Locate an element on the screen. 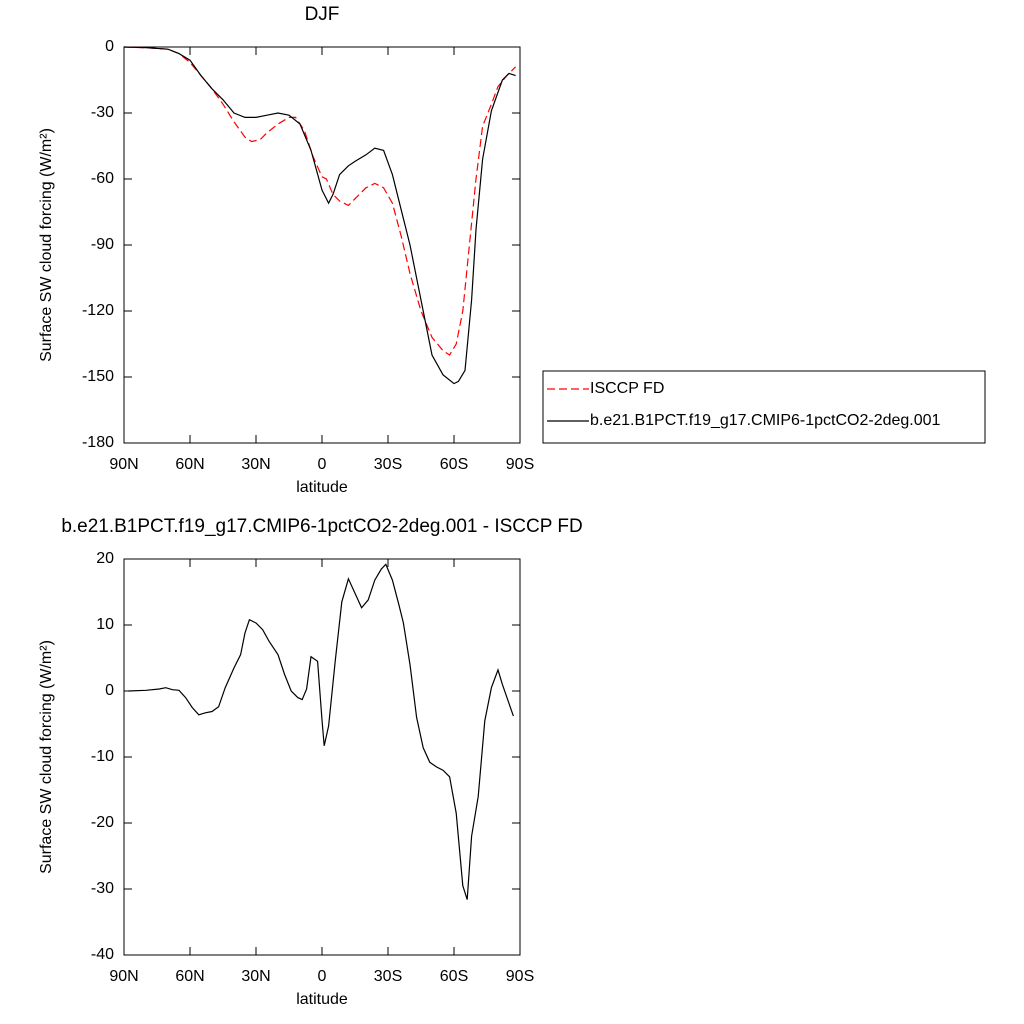 The width and height of the screenshot is (1024, 1024). y-tick-label: -150 is located at coordinates (98, 376).